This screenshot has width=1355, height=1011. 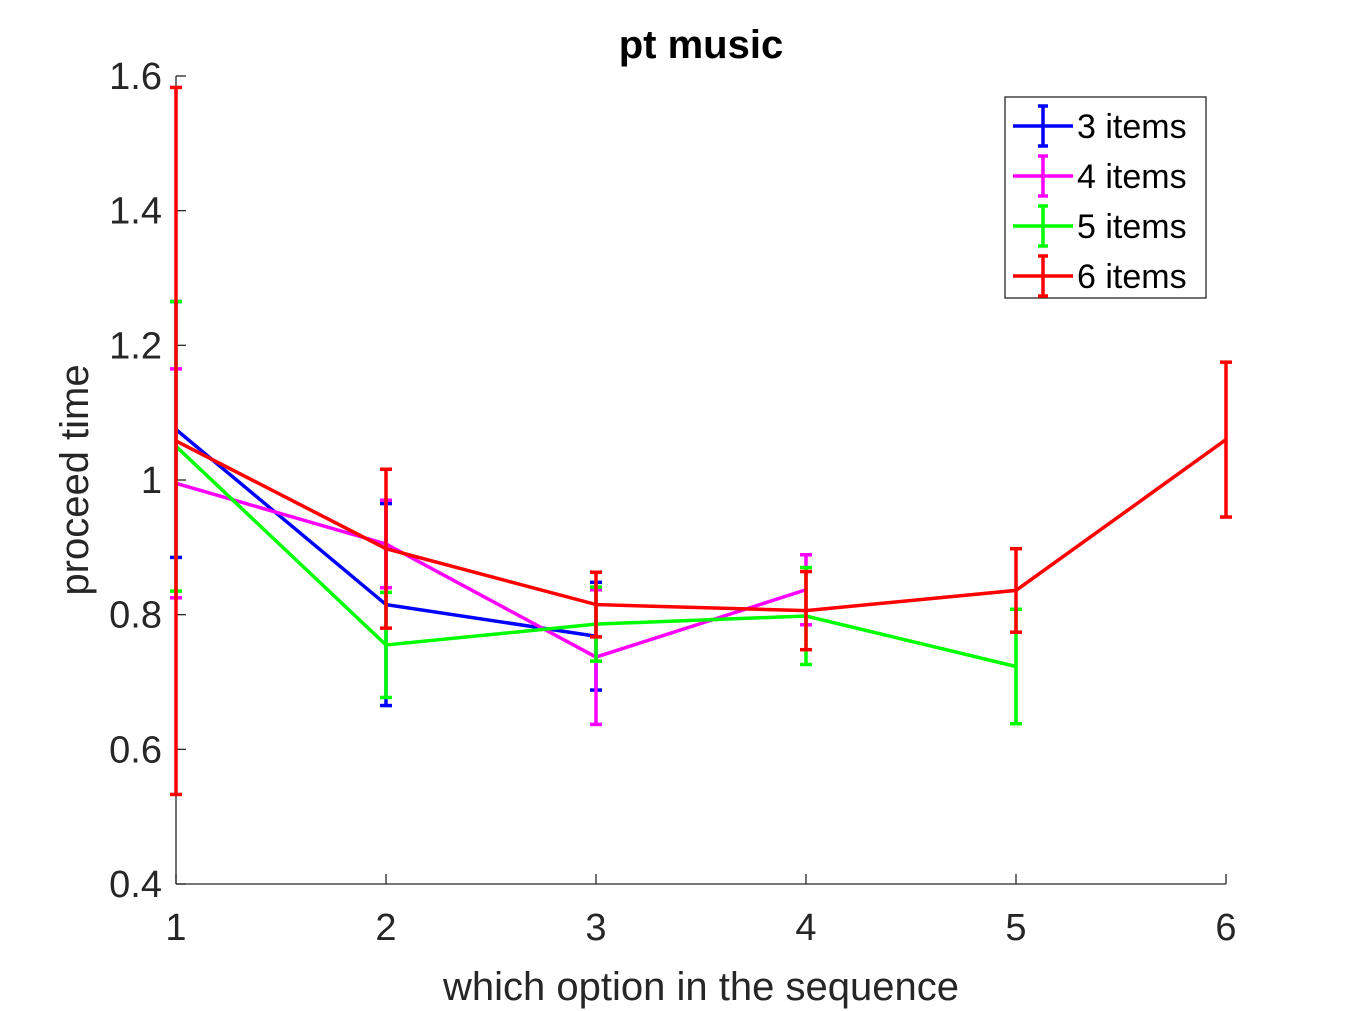 I want to click on legend-label: 3 items, so click(x=1132, y=127).